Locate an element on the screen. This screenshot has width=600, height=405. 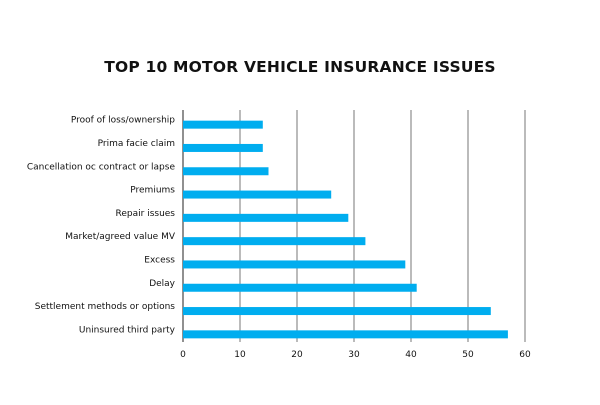
x-tick-label: 30 is located at coordinates (354, 355).